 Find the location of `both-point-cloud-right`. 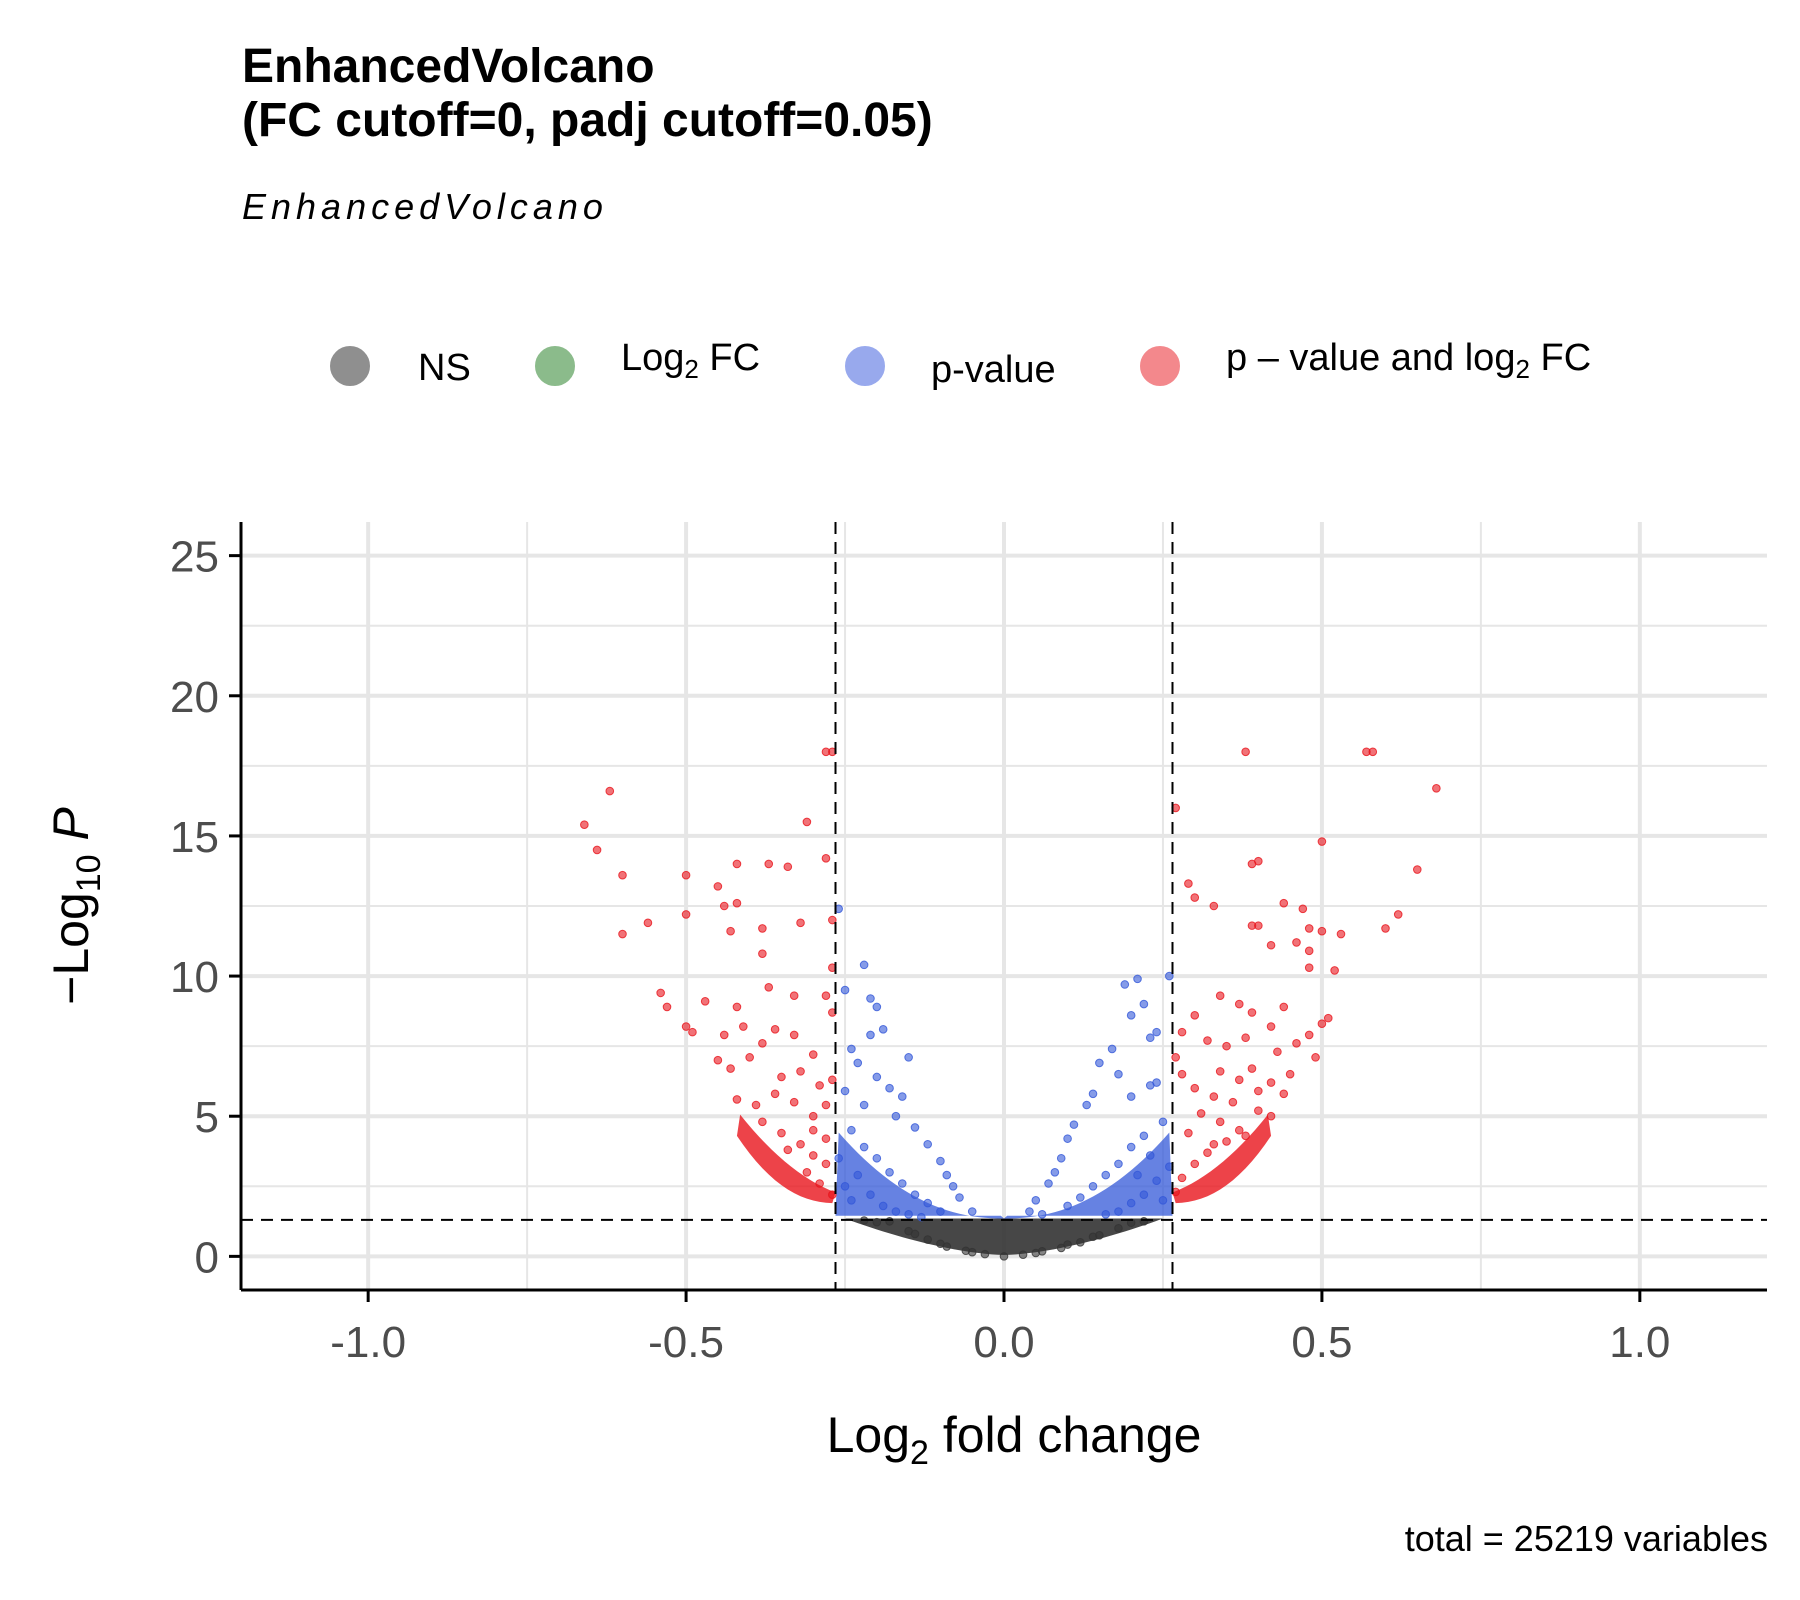

both-point-cloud-right is located at coordinates (1222, 1159).